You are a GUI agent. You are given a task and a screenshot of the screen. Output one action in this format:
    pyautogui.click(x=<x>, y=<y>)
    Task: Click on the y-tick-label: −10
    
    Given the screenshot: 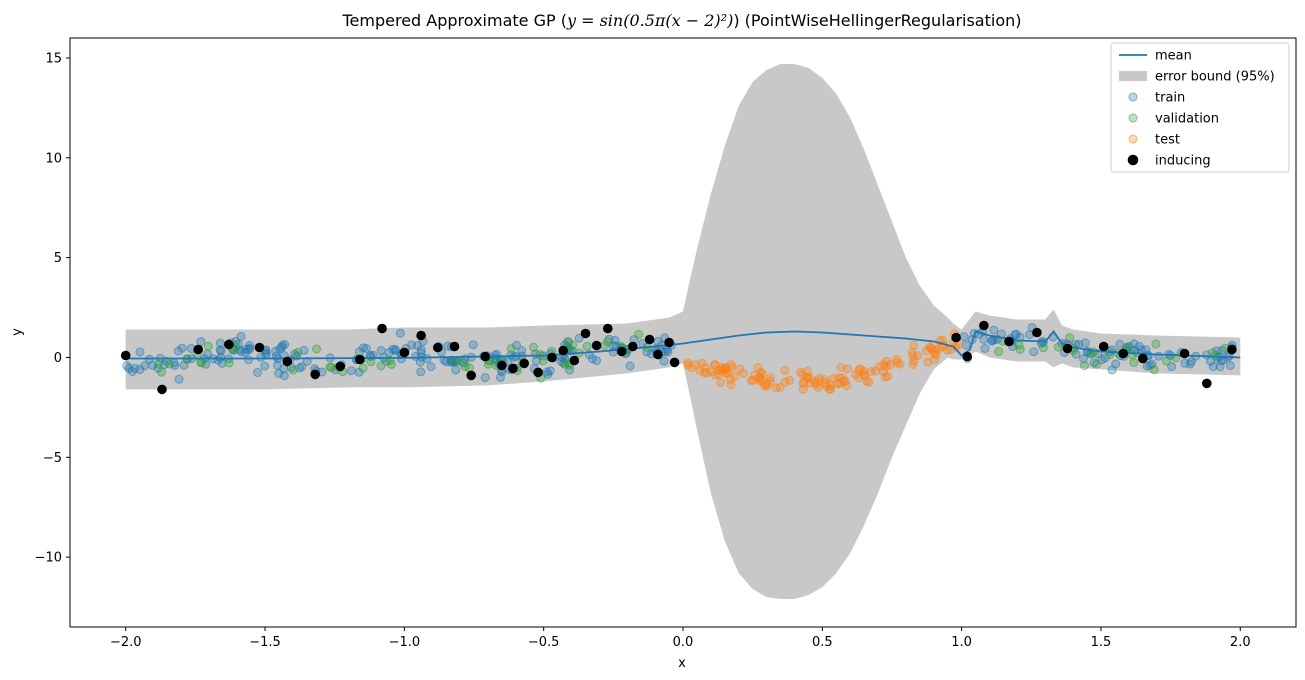 What is the action you would take?
    pyautogui.click(x=48, y=558)
    